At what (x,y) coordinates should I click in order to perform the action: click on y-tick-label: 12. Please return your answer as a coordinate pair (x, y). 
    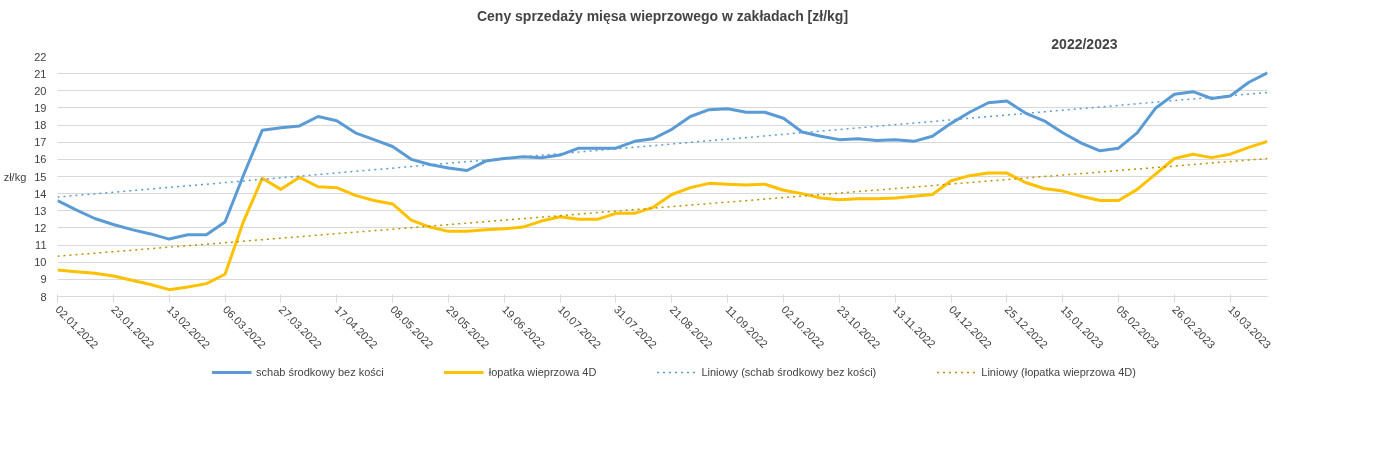
    Looking at the image, I should click on (40, 227).